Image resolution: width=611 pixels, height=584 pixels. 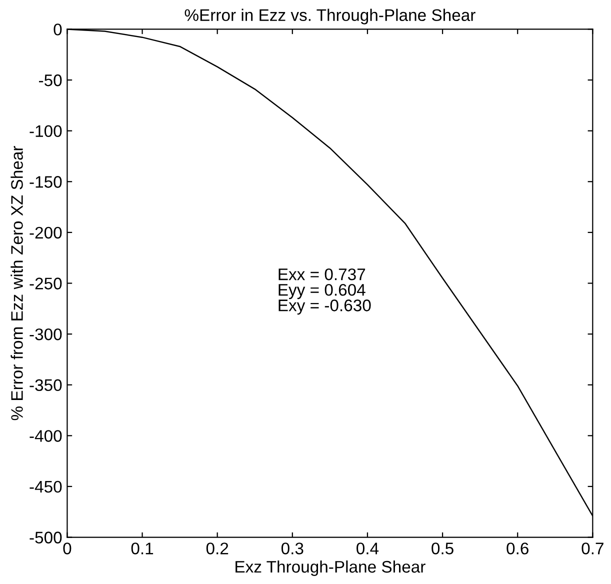 What do you see at coordinates (142, 548) in the screenshot?
I see `x-tick-label: 0.1` at bounding box center [142, 548].